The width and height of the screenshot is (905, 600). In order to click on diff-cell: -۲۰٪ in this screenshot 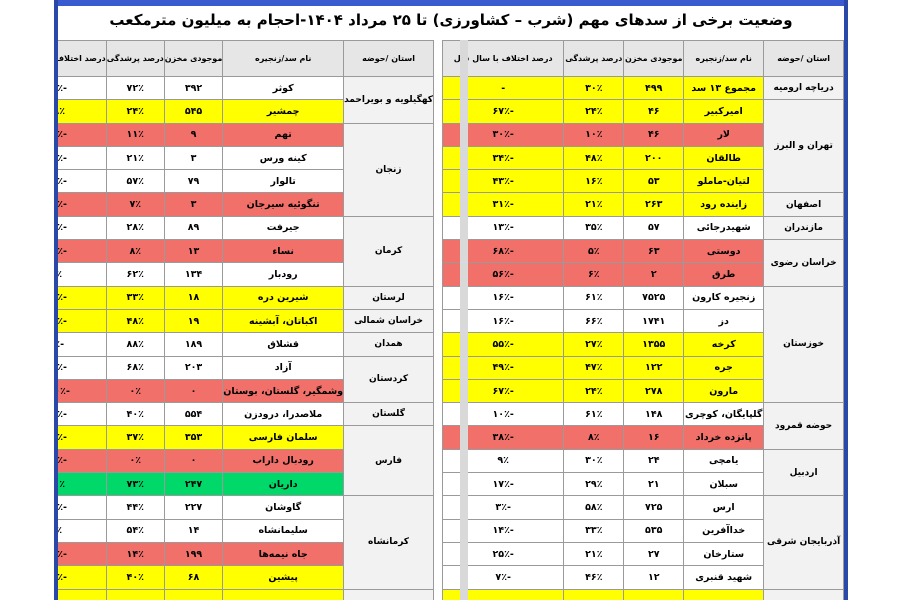, I will do `click(82, 507)`.